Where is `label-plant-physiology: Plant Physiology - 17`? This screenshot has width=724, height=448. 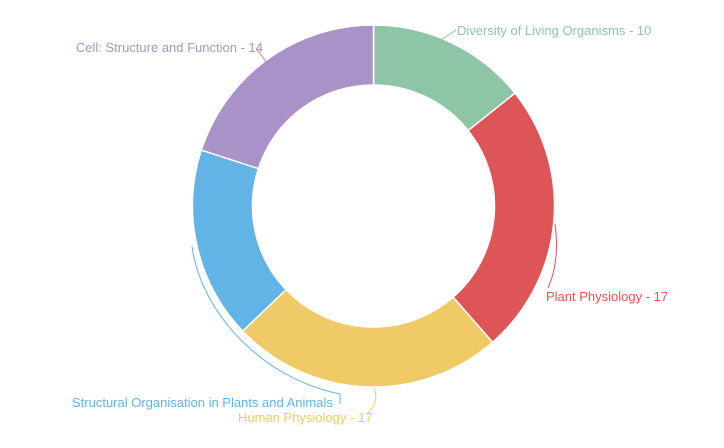 label-plant-physiology: Plant Physiology - 17 is located at coordinates (607, 296).